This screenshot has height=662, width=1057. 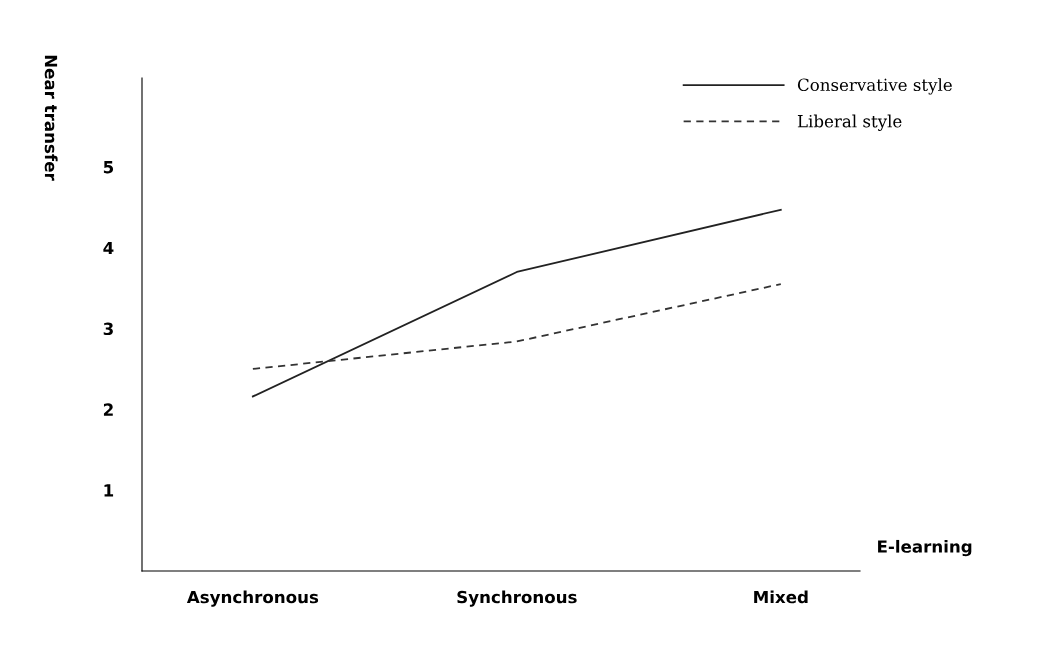 What do you see at coordinates (781, 597) in the screenshot?
I see `x-tick-label: Mixed` at bounding box center [781, 597].